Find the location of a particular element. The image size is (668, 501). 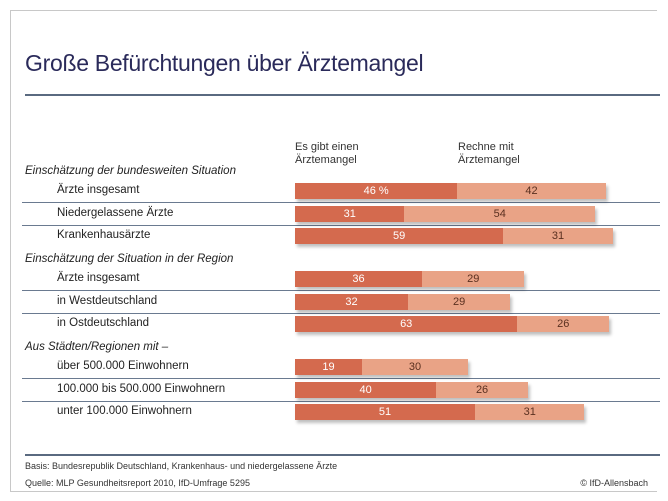

bar-segment-series-1: 36 is located at coordinates (359, 279).